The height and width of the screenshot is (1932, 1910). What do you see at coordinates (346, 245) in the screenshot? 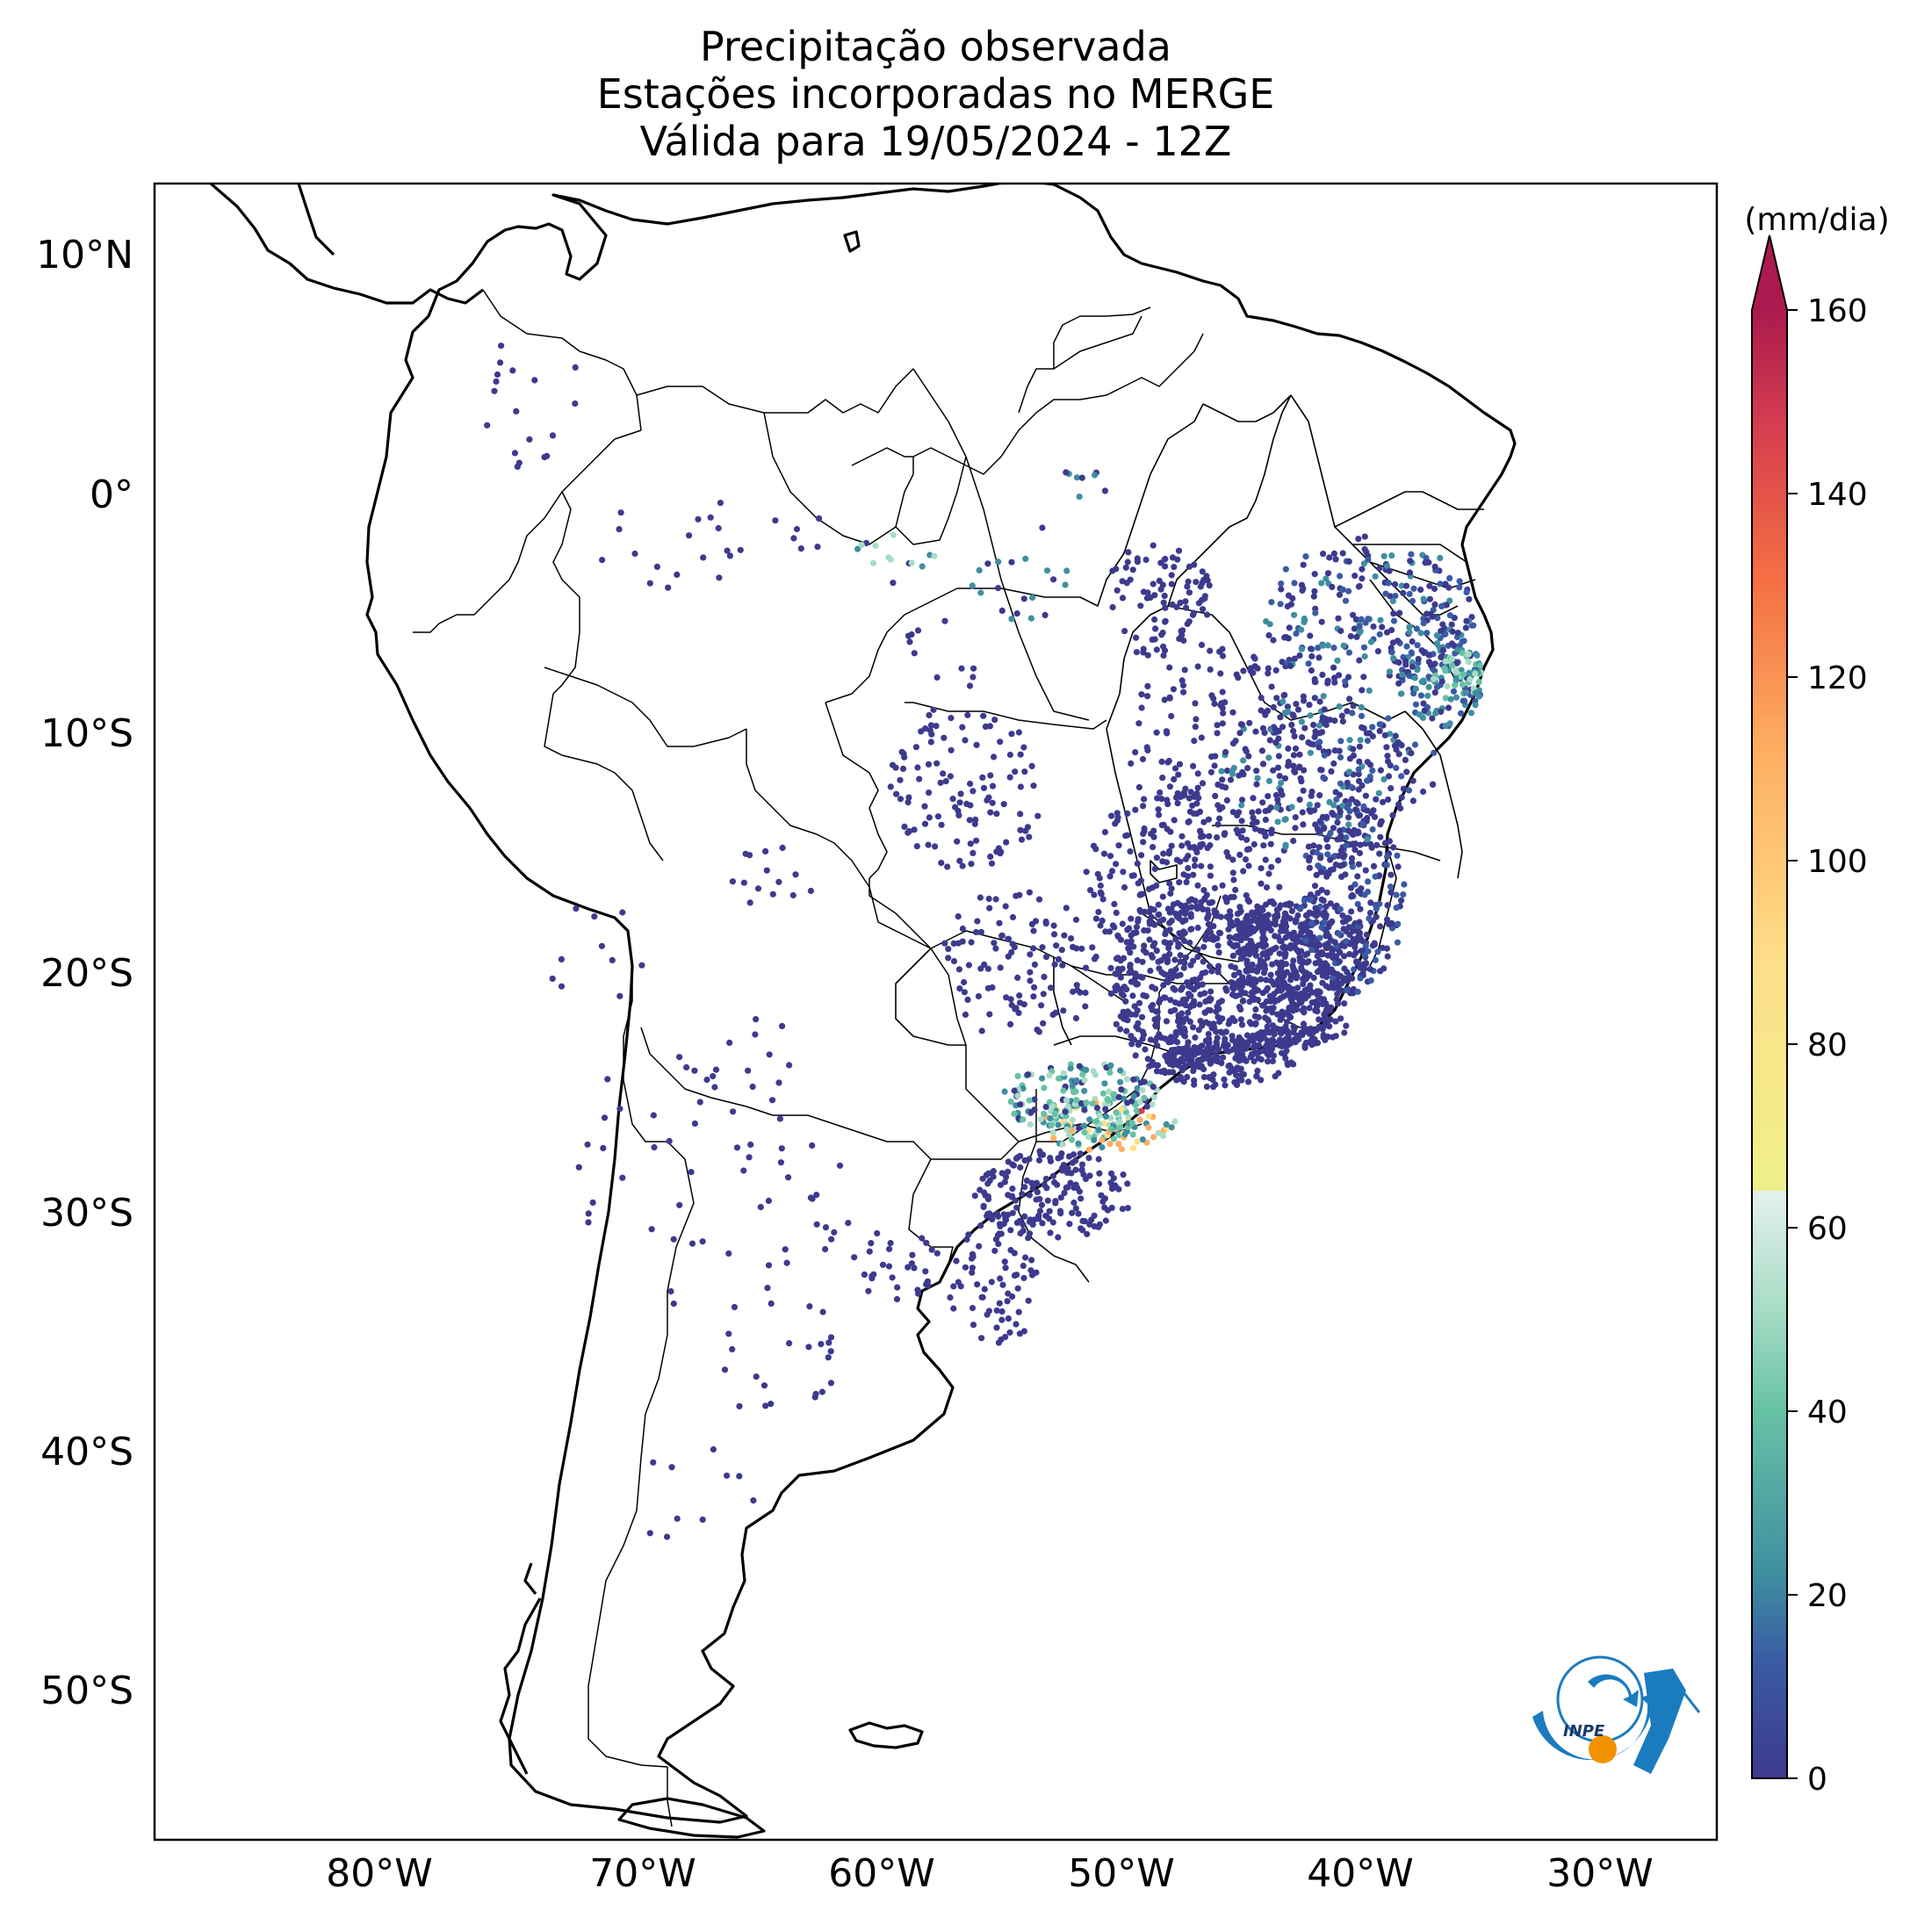
I see `central-america` at bounding box center [346, 245].